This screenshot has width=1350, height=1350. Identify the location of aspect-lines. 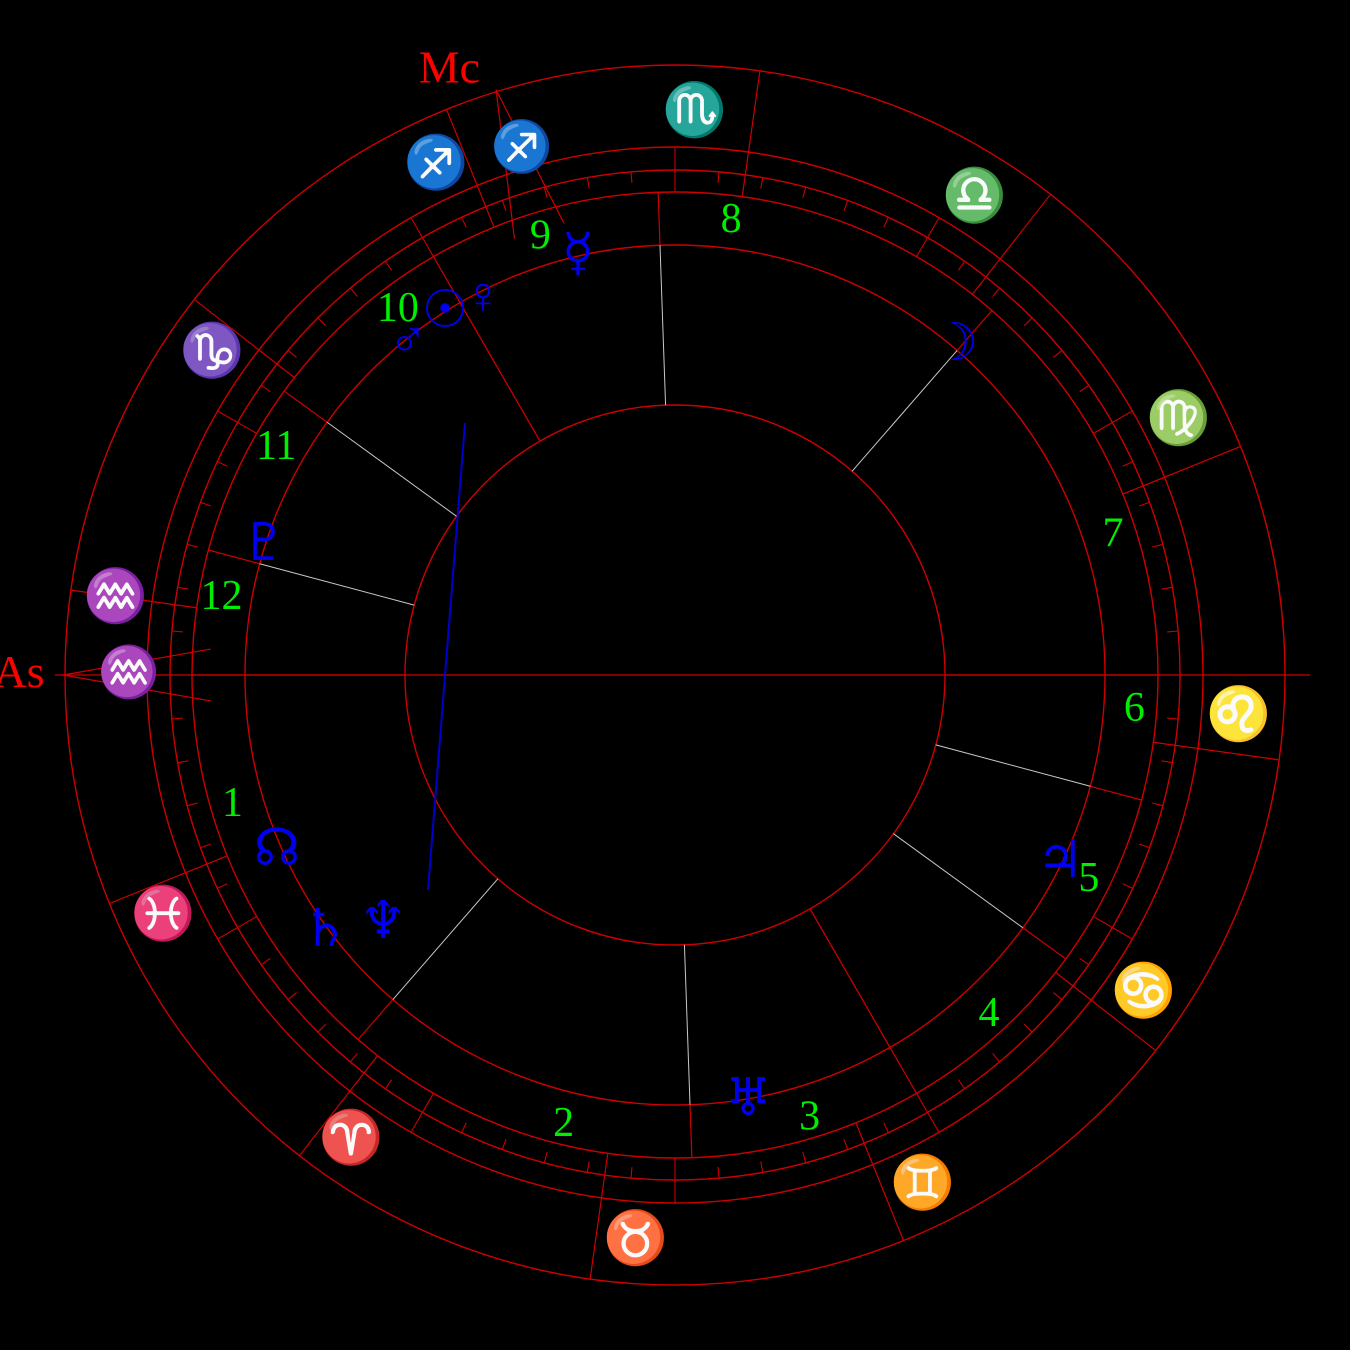
(446, 656).